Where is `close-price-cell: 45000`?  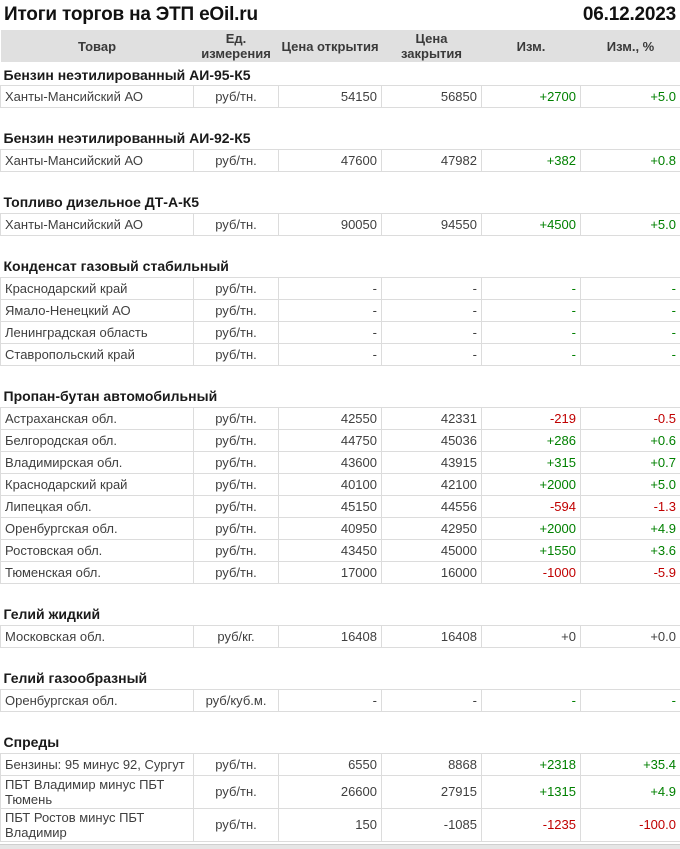
close-price-cell: 45000 is located at coordinates (431, 550).